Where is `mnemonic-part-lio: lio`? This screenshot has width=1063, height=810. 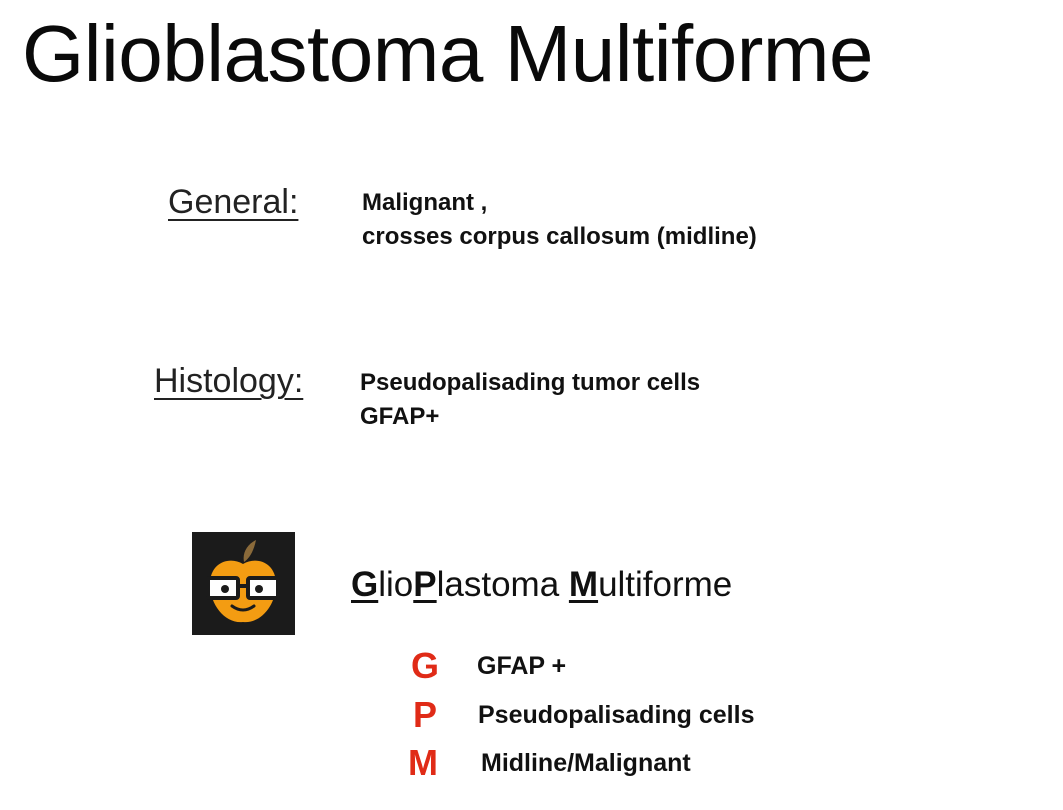 mnemonic-part-lio: lio is located at coordinates (396, 584).